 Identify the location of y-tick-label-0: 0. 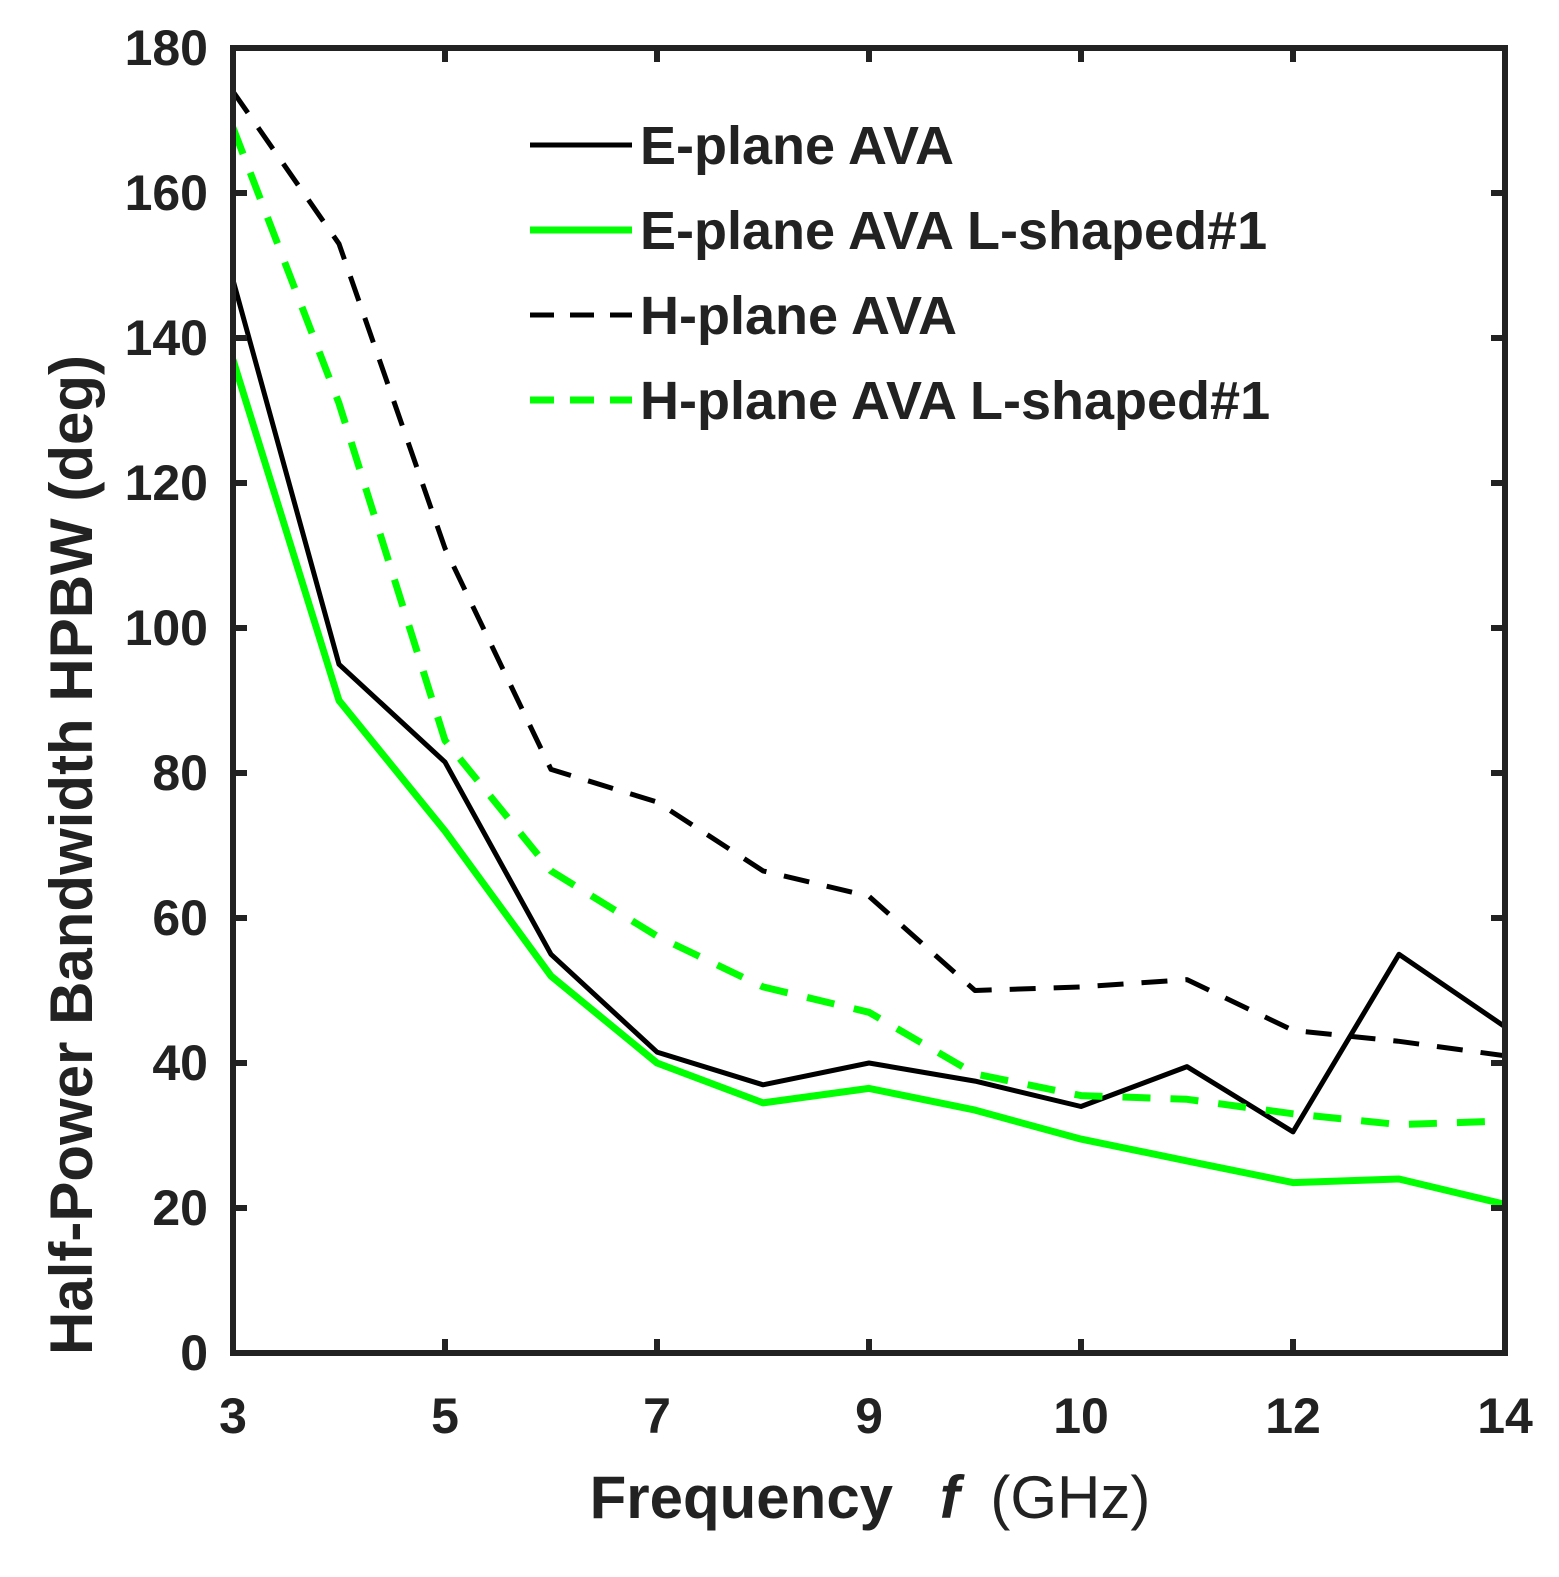
(194, 1353).